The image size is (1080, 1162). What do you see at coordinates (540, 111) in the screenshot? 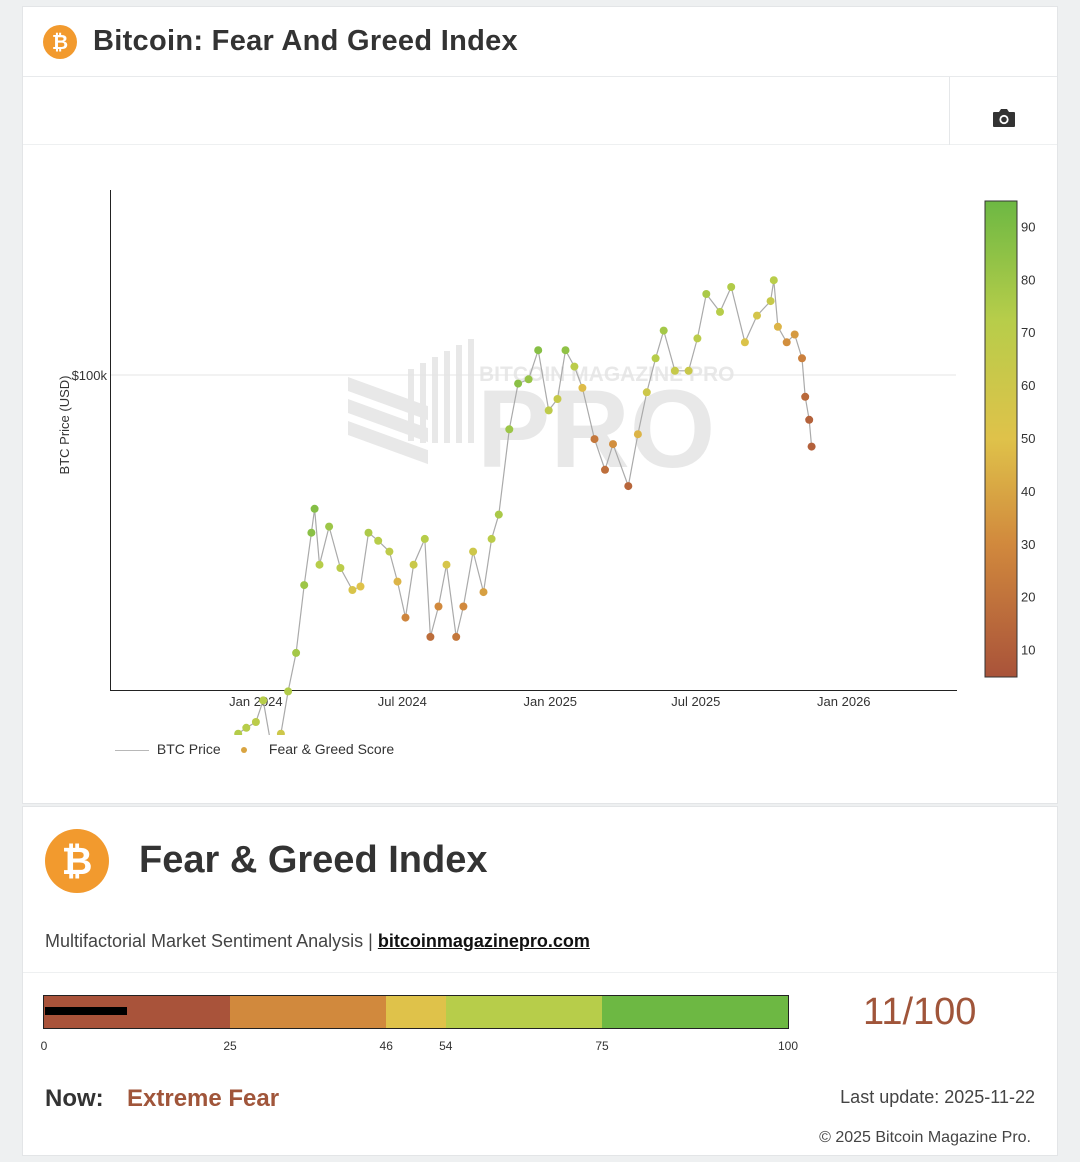
I see `chart-toolbar` at bounding box center [540, 111].